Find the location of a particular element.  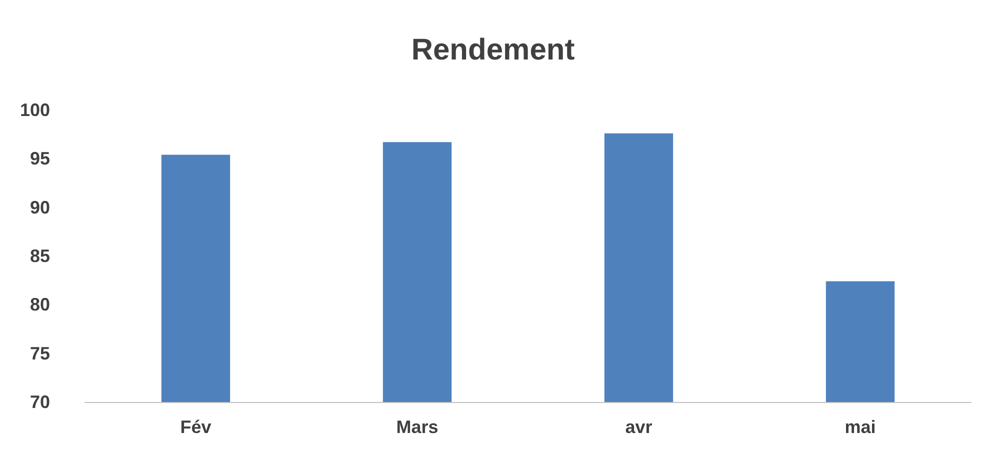

x-tick-label: Mars is located at coordinates (417, 427).